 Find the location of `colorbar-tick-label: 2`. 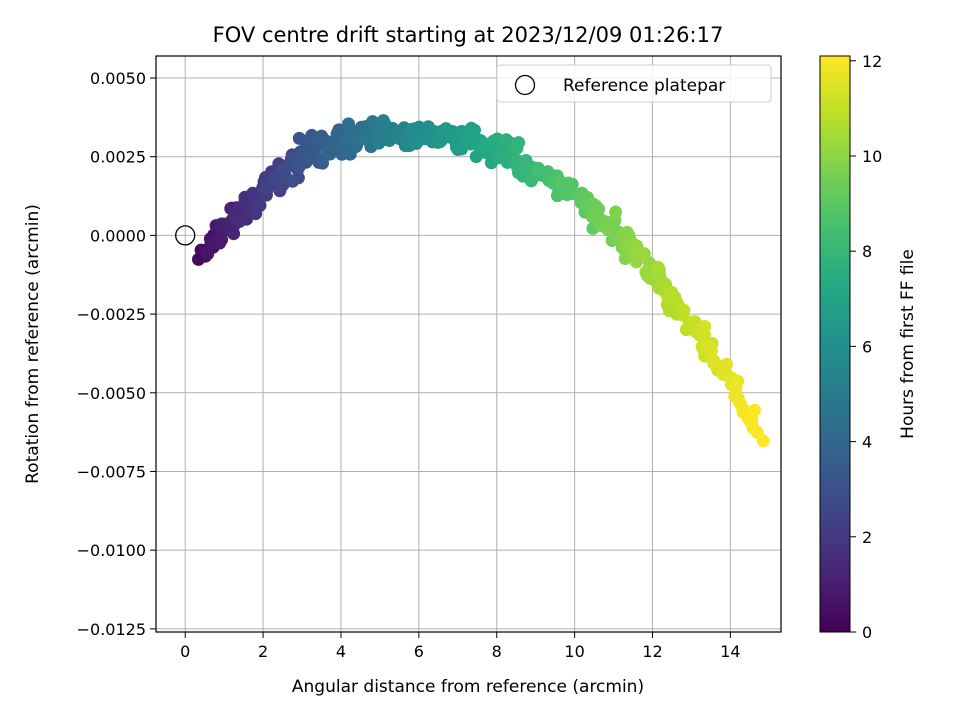

colorbar-tick-label: 2 is located at coordinates (867, 537).